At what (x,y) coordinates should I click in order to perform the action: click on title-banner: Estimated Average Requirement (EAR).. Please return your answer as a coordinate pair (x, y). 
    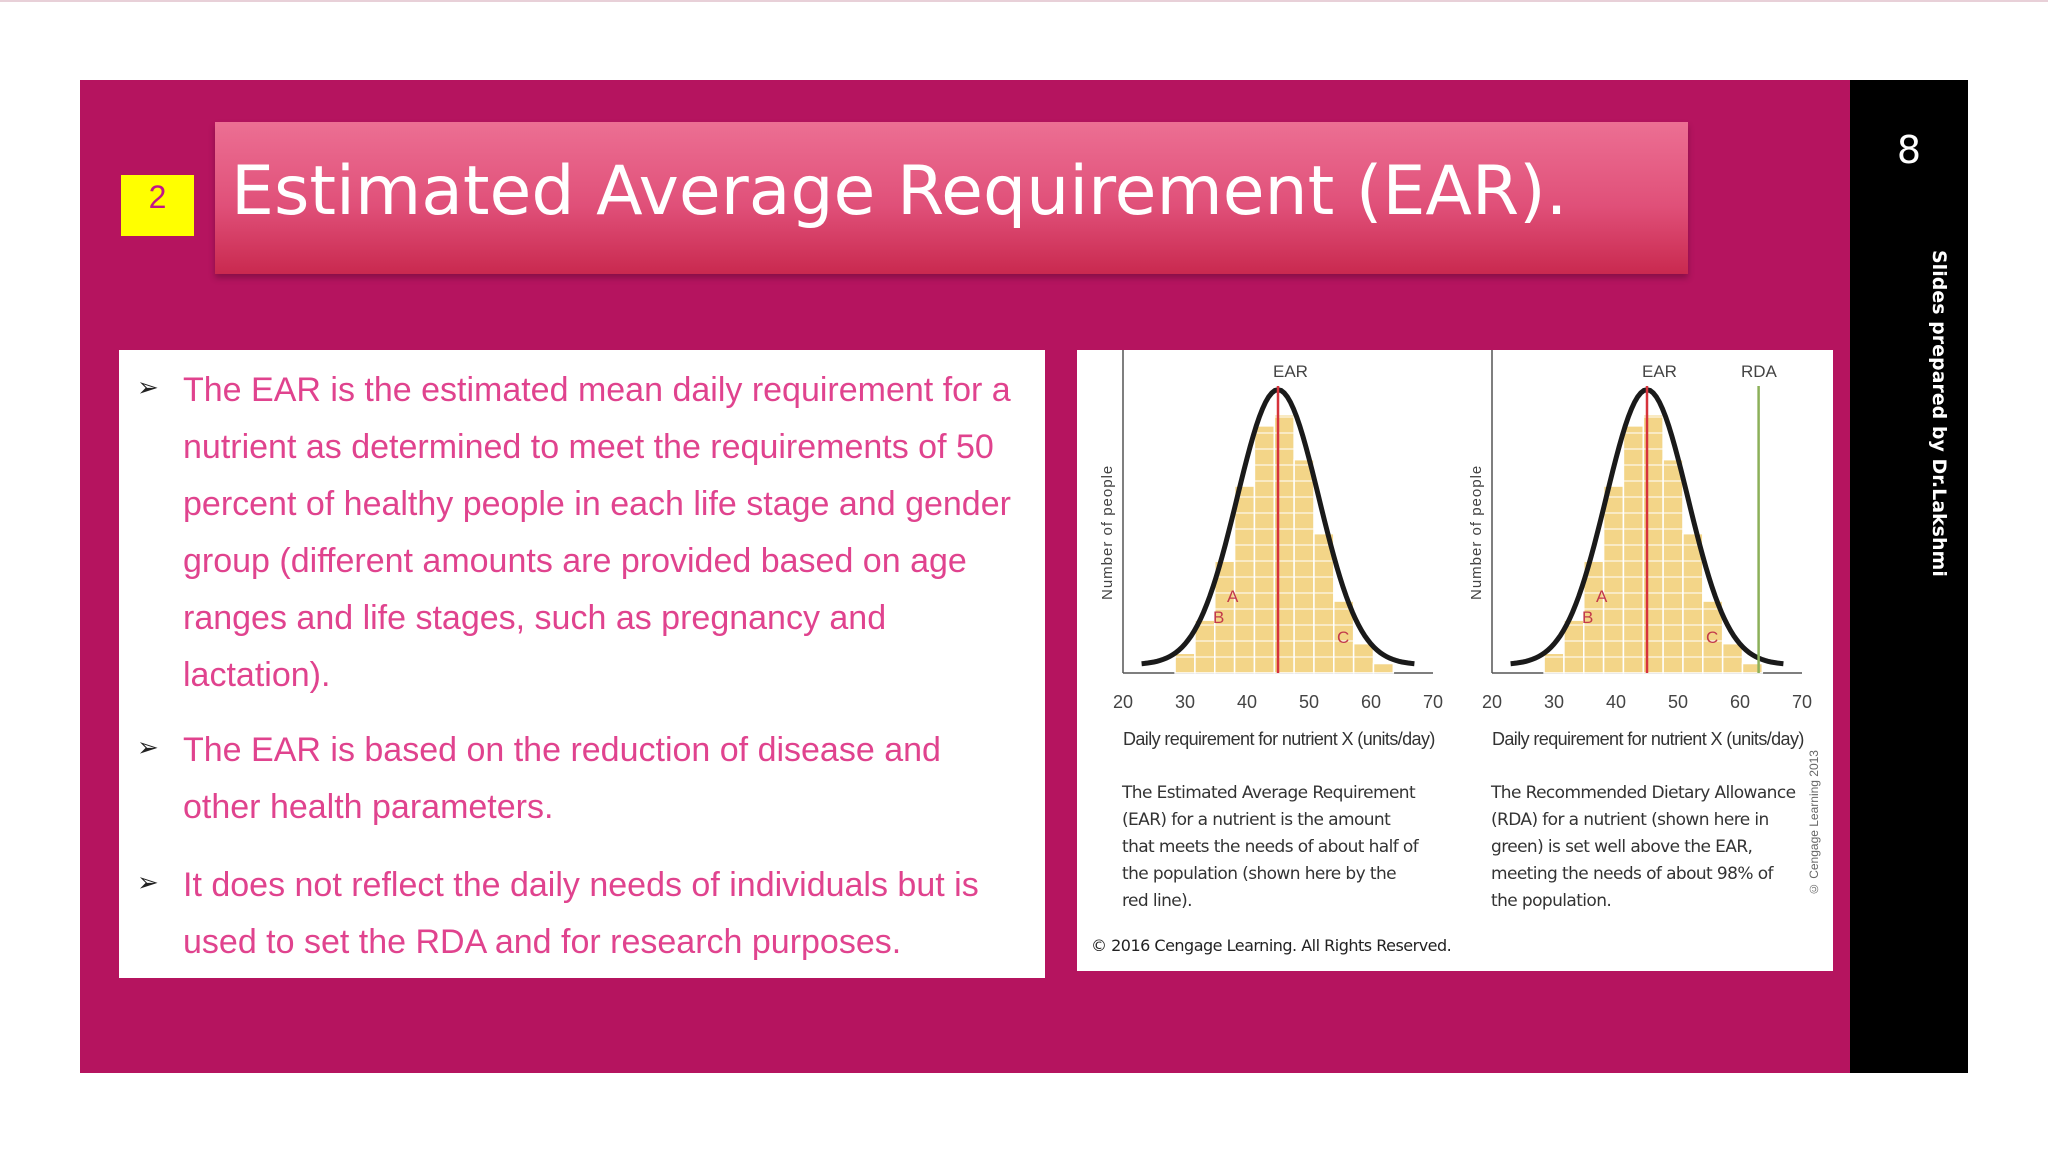
    Looking at the image, I should click on (951, 198).